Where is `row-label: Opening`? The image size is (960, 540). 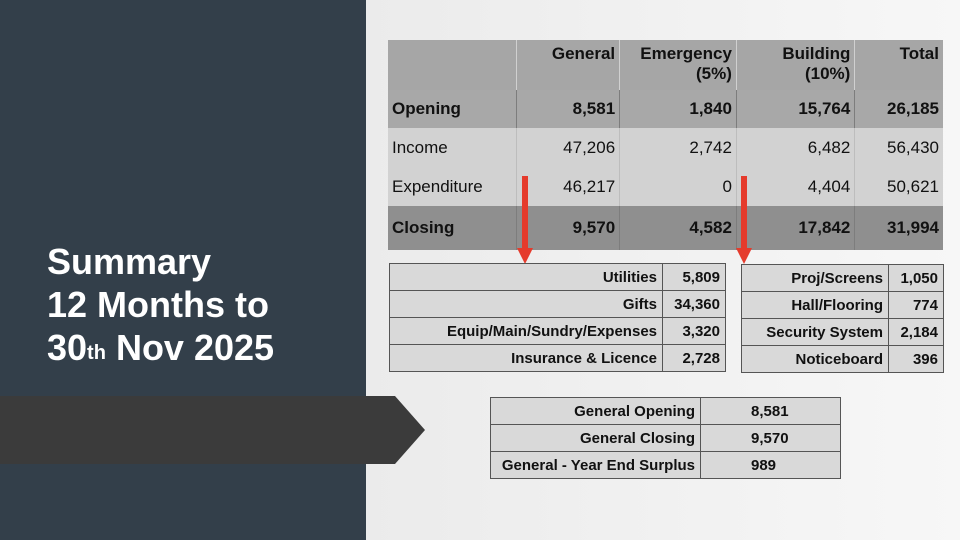
row-label: Opening is located at coordinates (452, 109).